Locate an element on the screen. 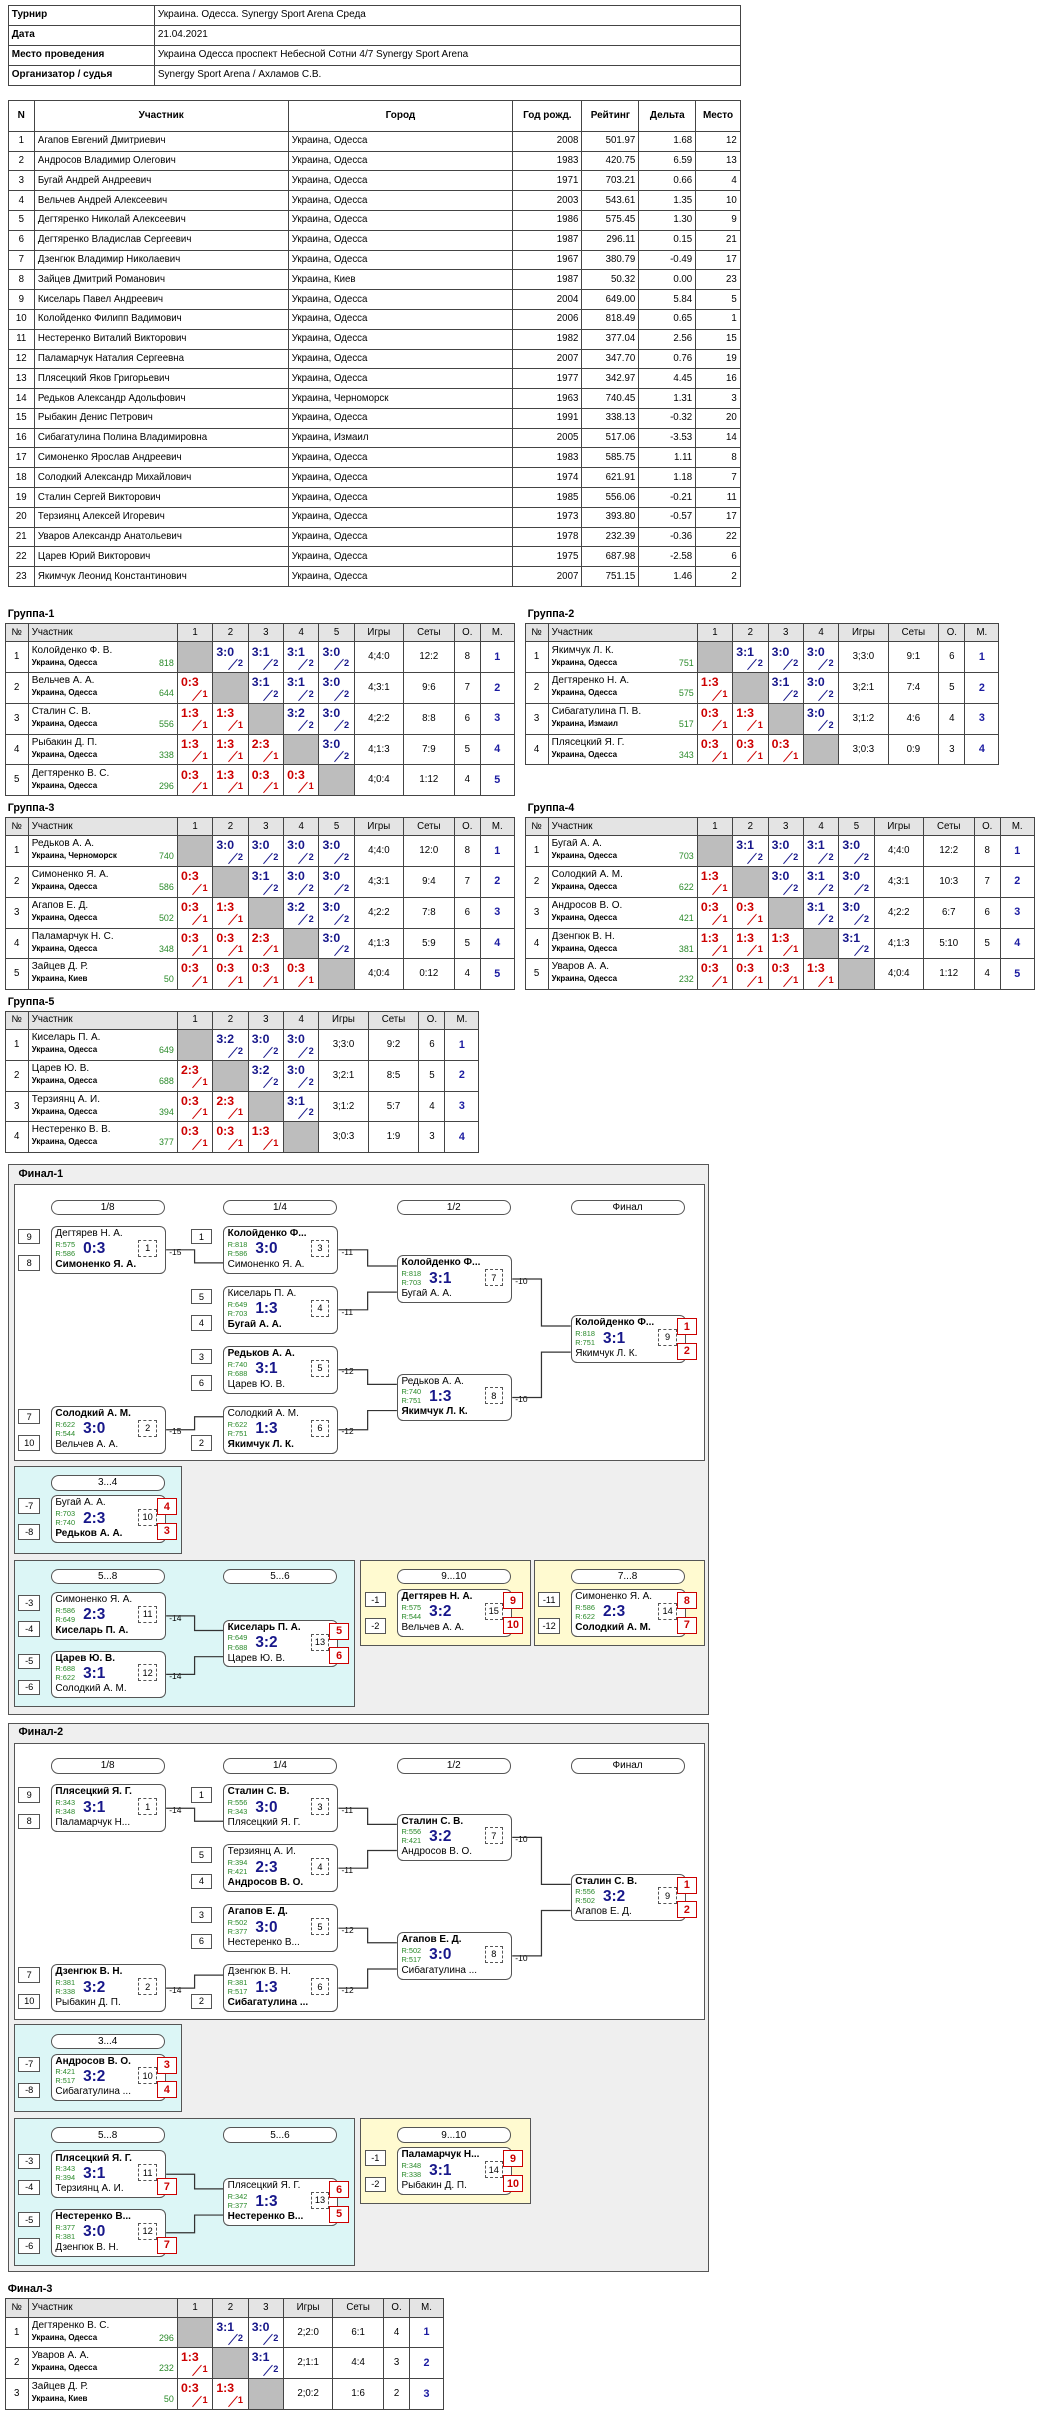 This screenshot has height=2426, width=1046. participant-name: Киселарь П. А. is located at coordinates (66, 1038).